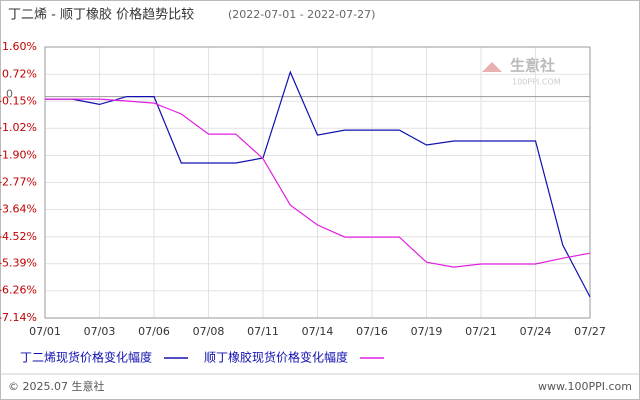 The width and height of the screenshot is (640, 400). Describe the element at coordinates (86, 357) in the screenshot. I see `legend-label: 丁二烯现货价格变化幅度` at that location.